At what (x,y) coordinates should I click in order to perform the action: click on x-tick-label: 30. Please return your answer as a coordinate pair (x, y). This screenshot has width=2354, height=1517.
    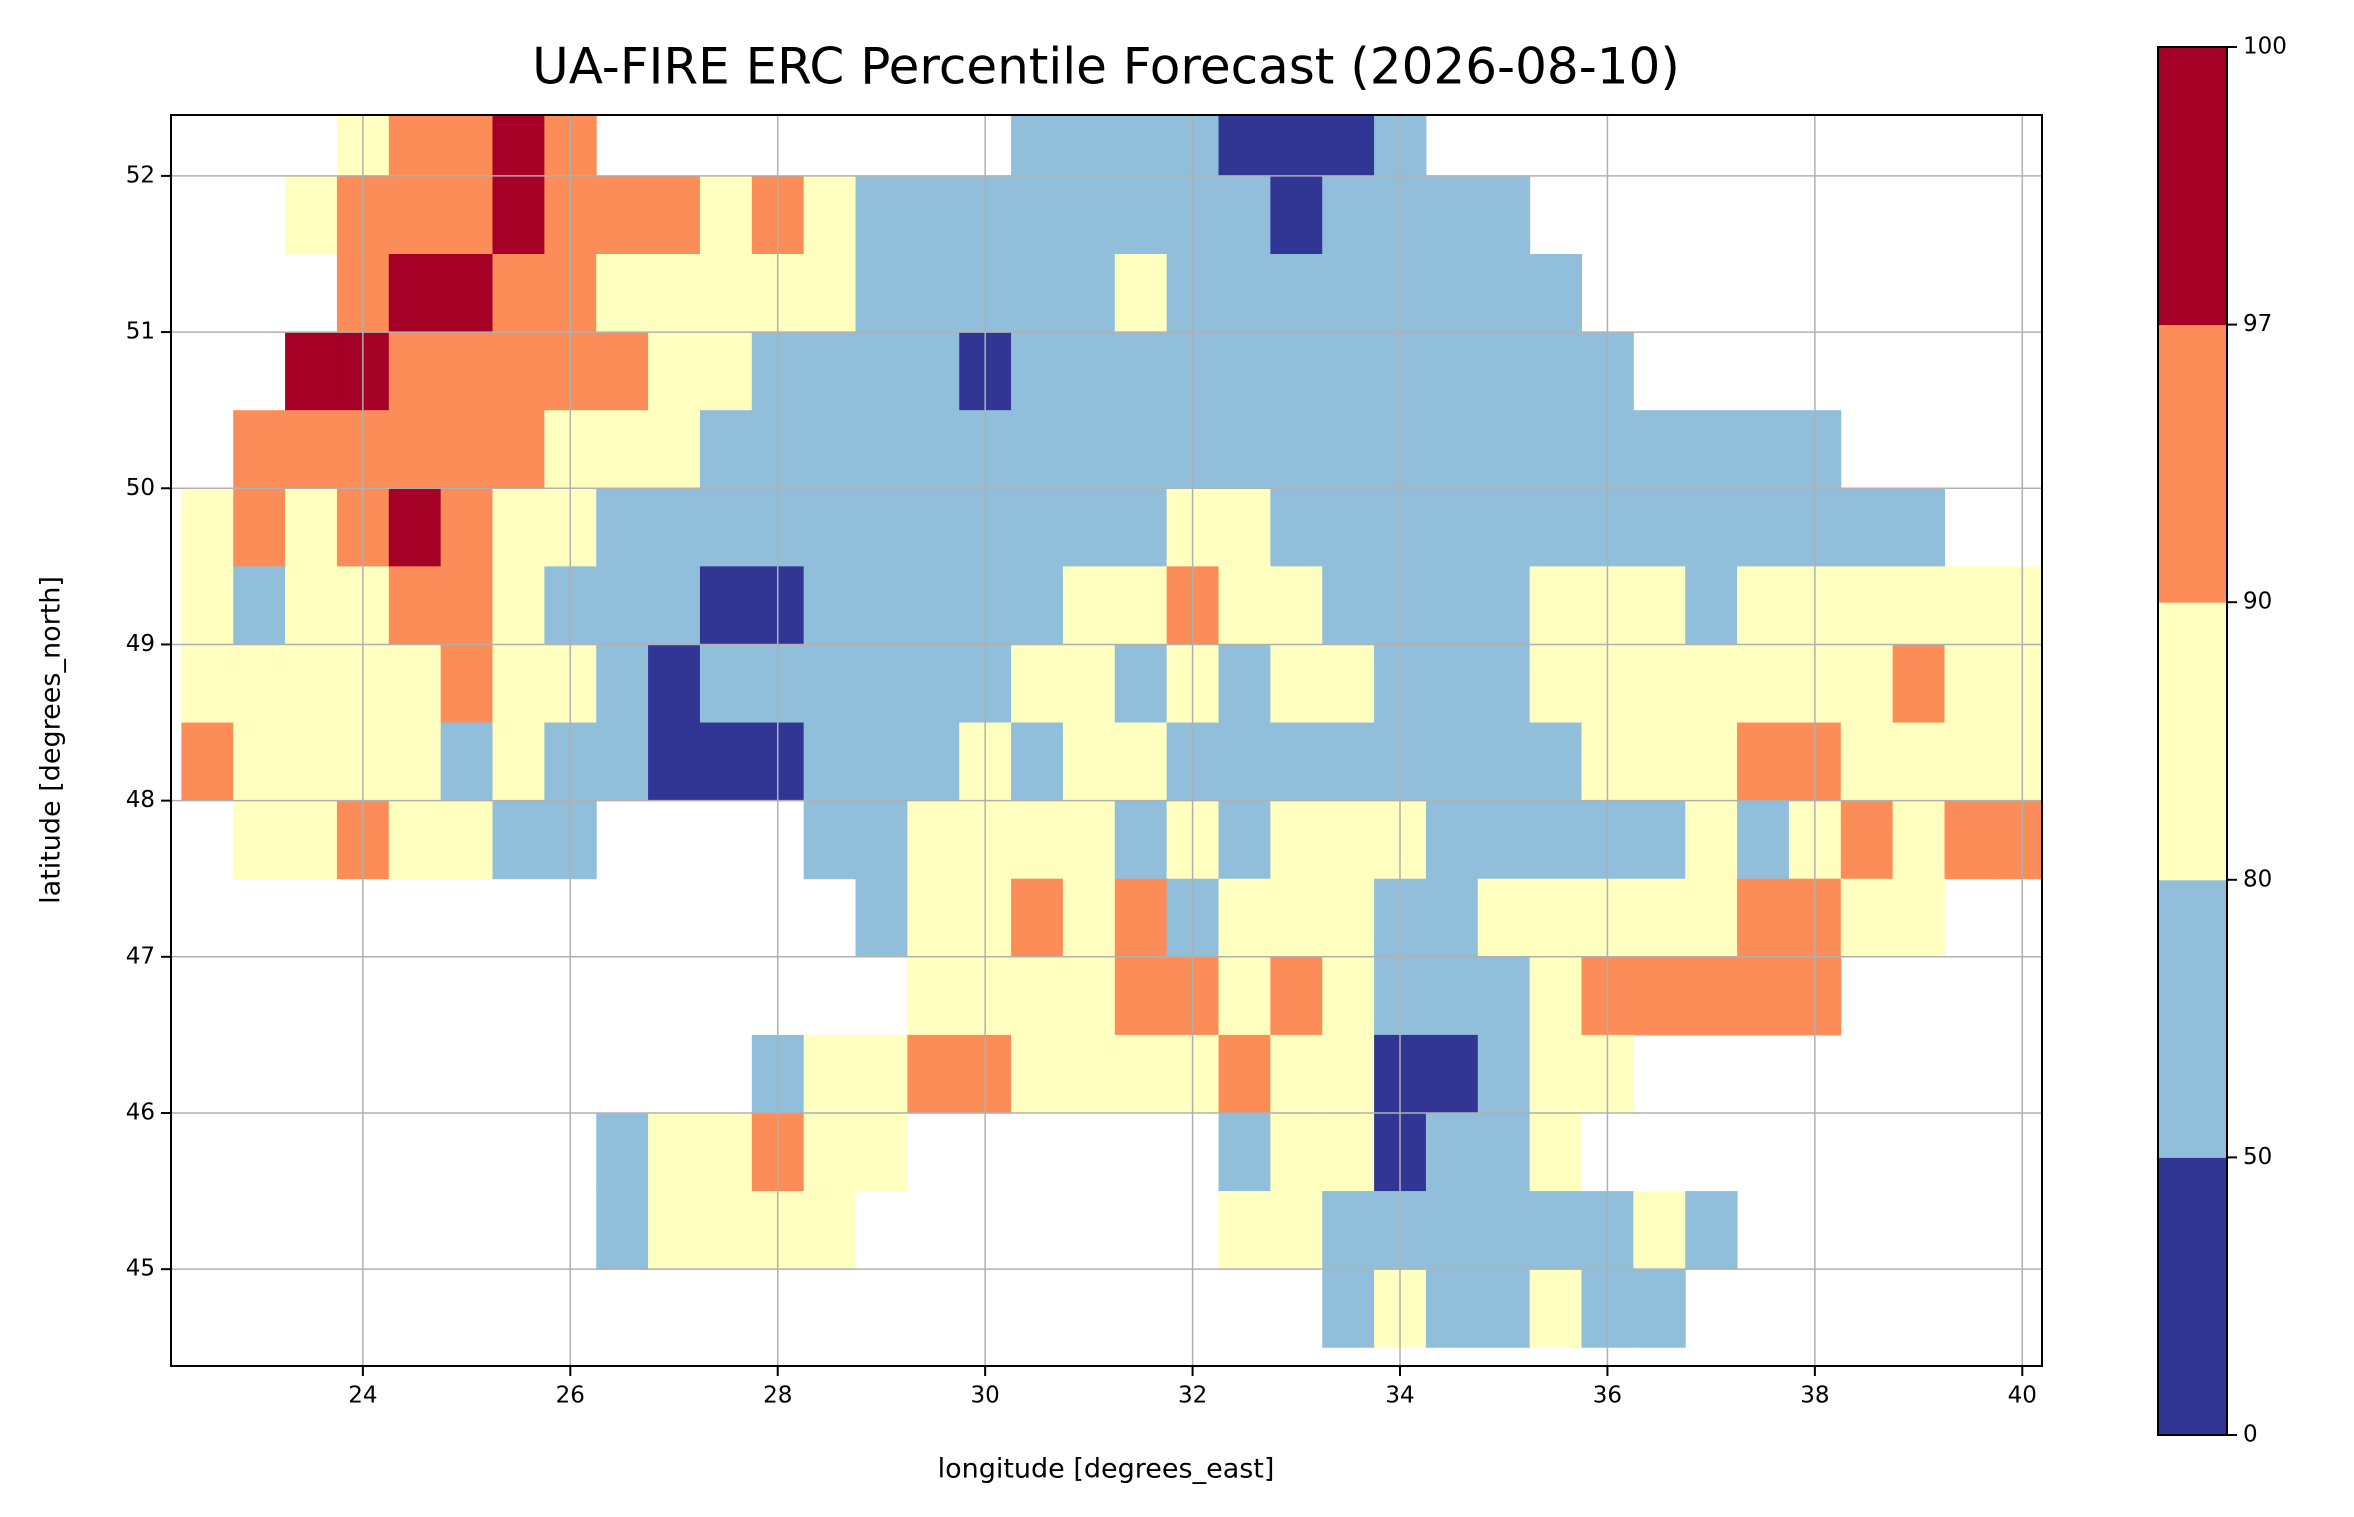
    Looking at the image, I should click on (985, 1396).